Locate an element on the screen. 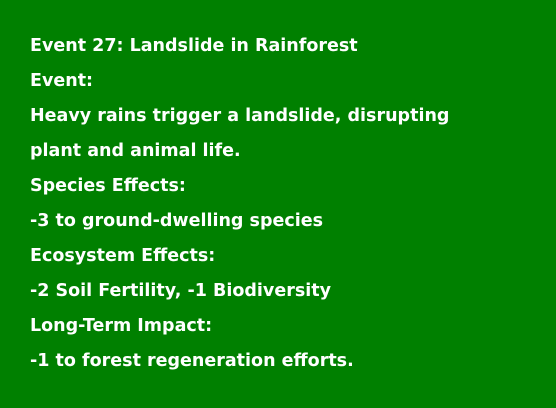 The height and width of the screenshot is (408, 556). long-term-impact-text: -1 to forest regeneration efforts. is located at coordinates (192, 361).